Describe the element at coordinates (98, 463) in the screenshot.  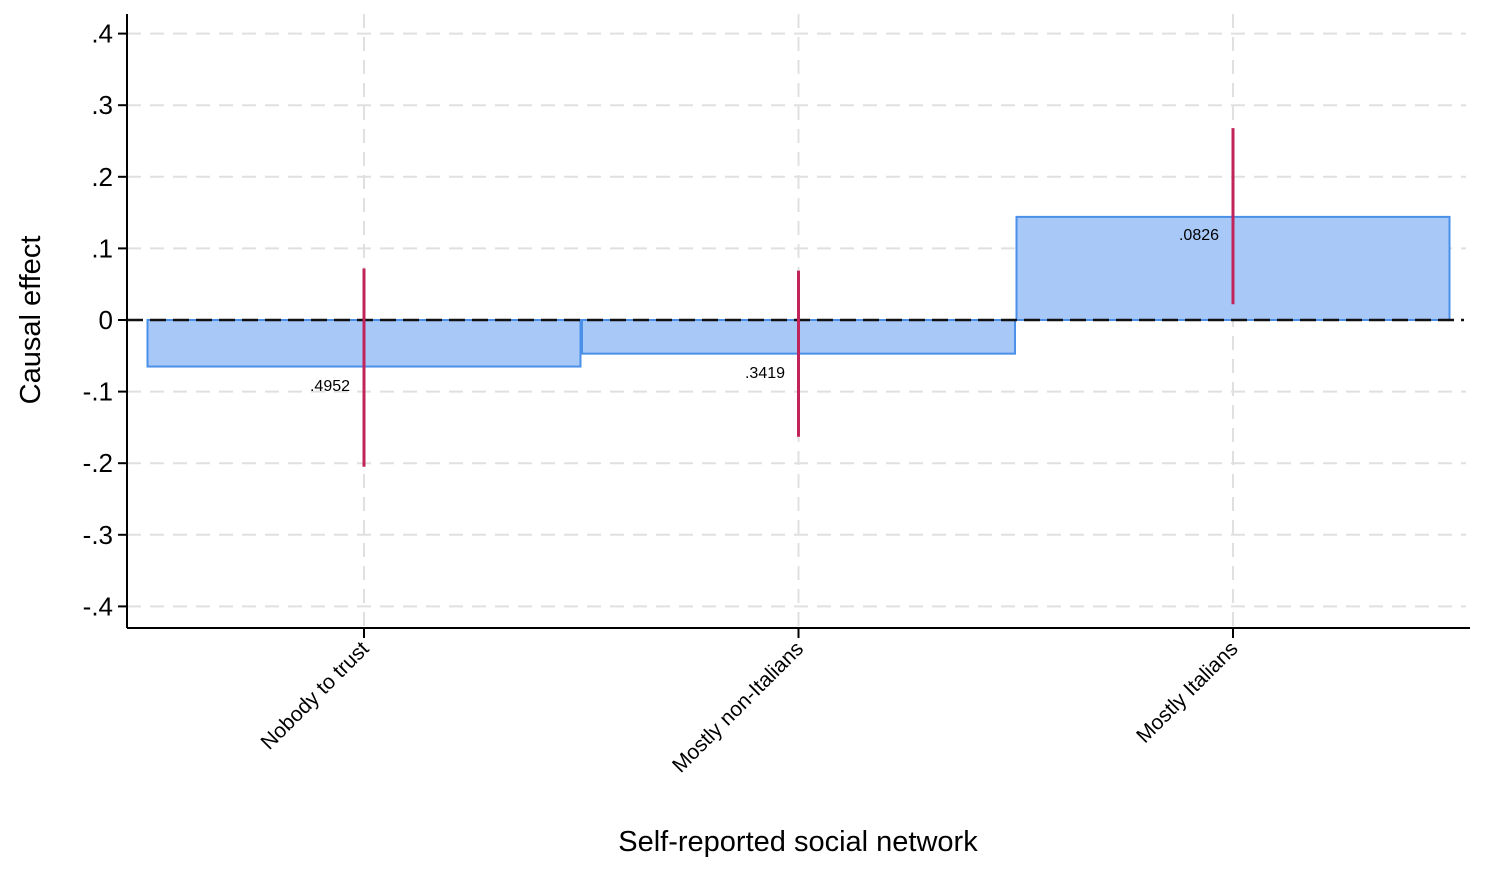
I see `y-tick-label: -.2` at that location.